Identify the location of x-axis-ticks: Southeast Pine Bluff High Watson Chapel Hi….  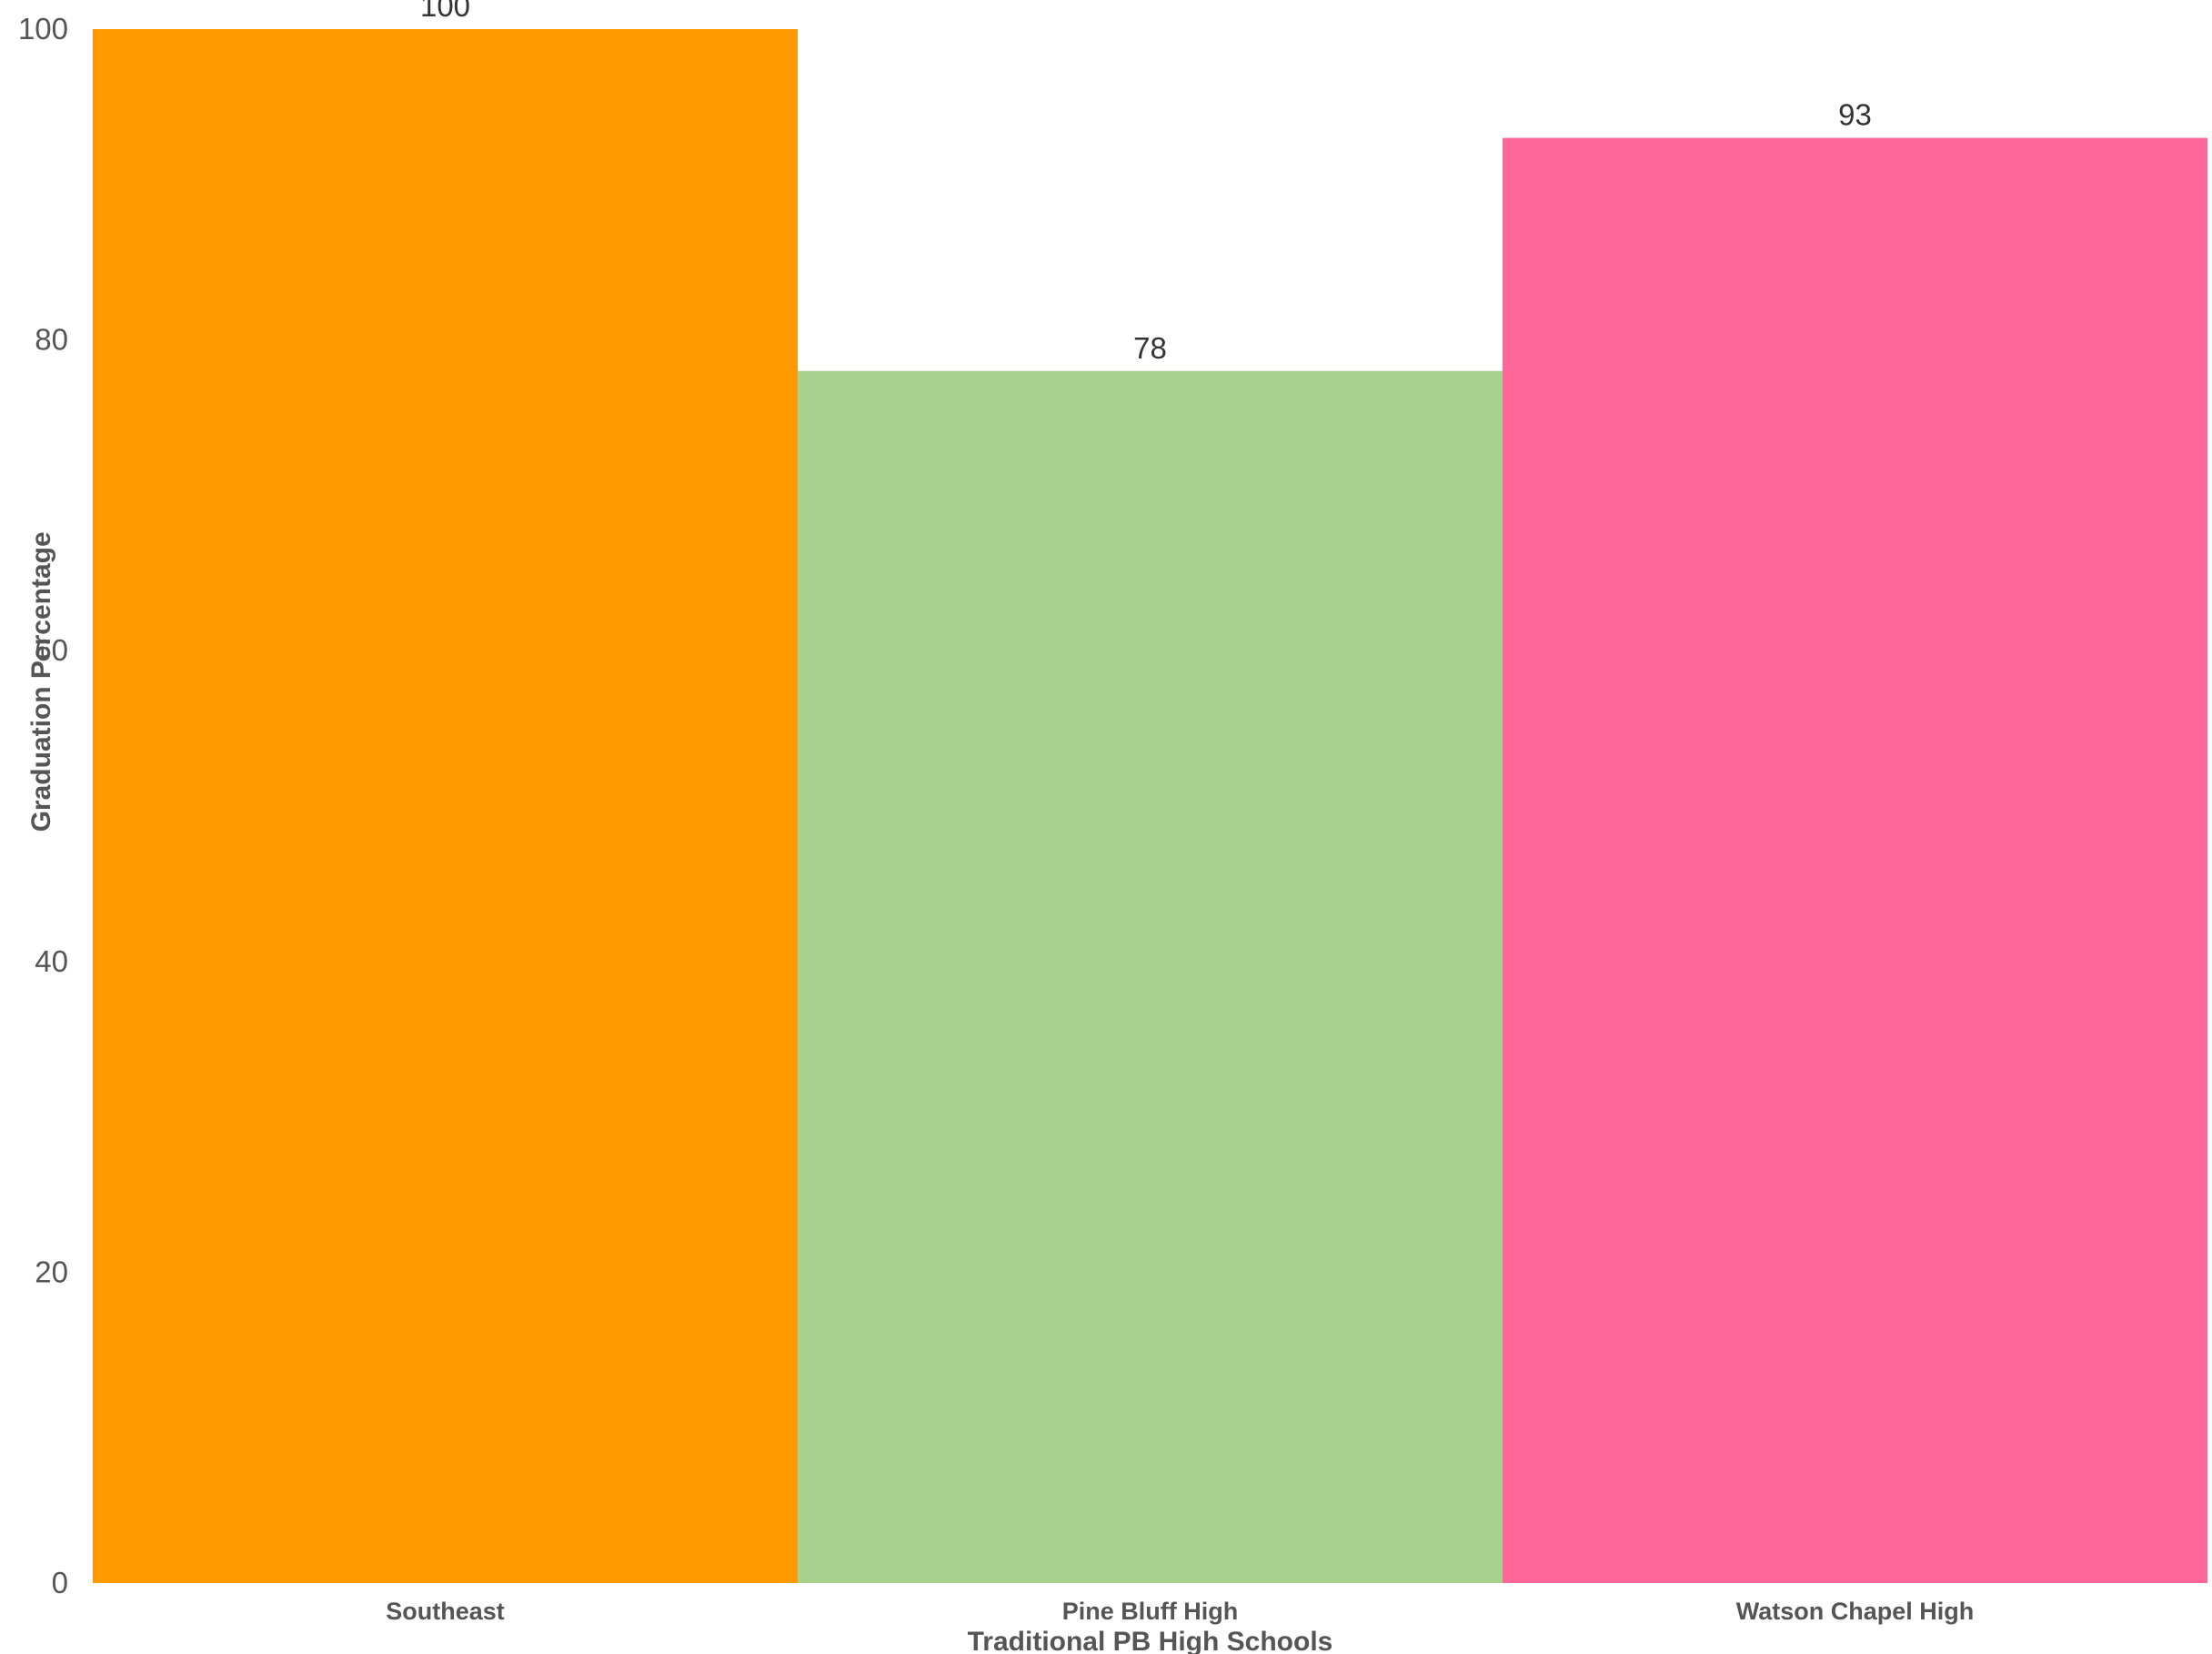
(1180, 1611).